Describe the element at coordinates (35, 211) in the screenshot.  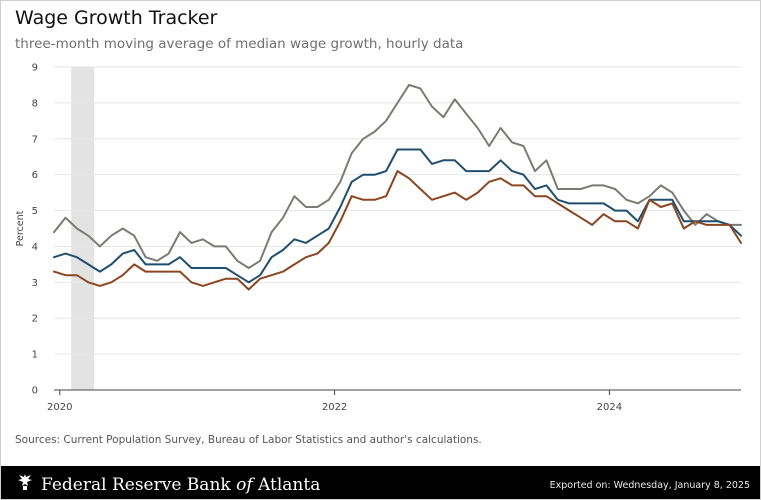
I see `y-tick-label: 5` at that location.